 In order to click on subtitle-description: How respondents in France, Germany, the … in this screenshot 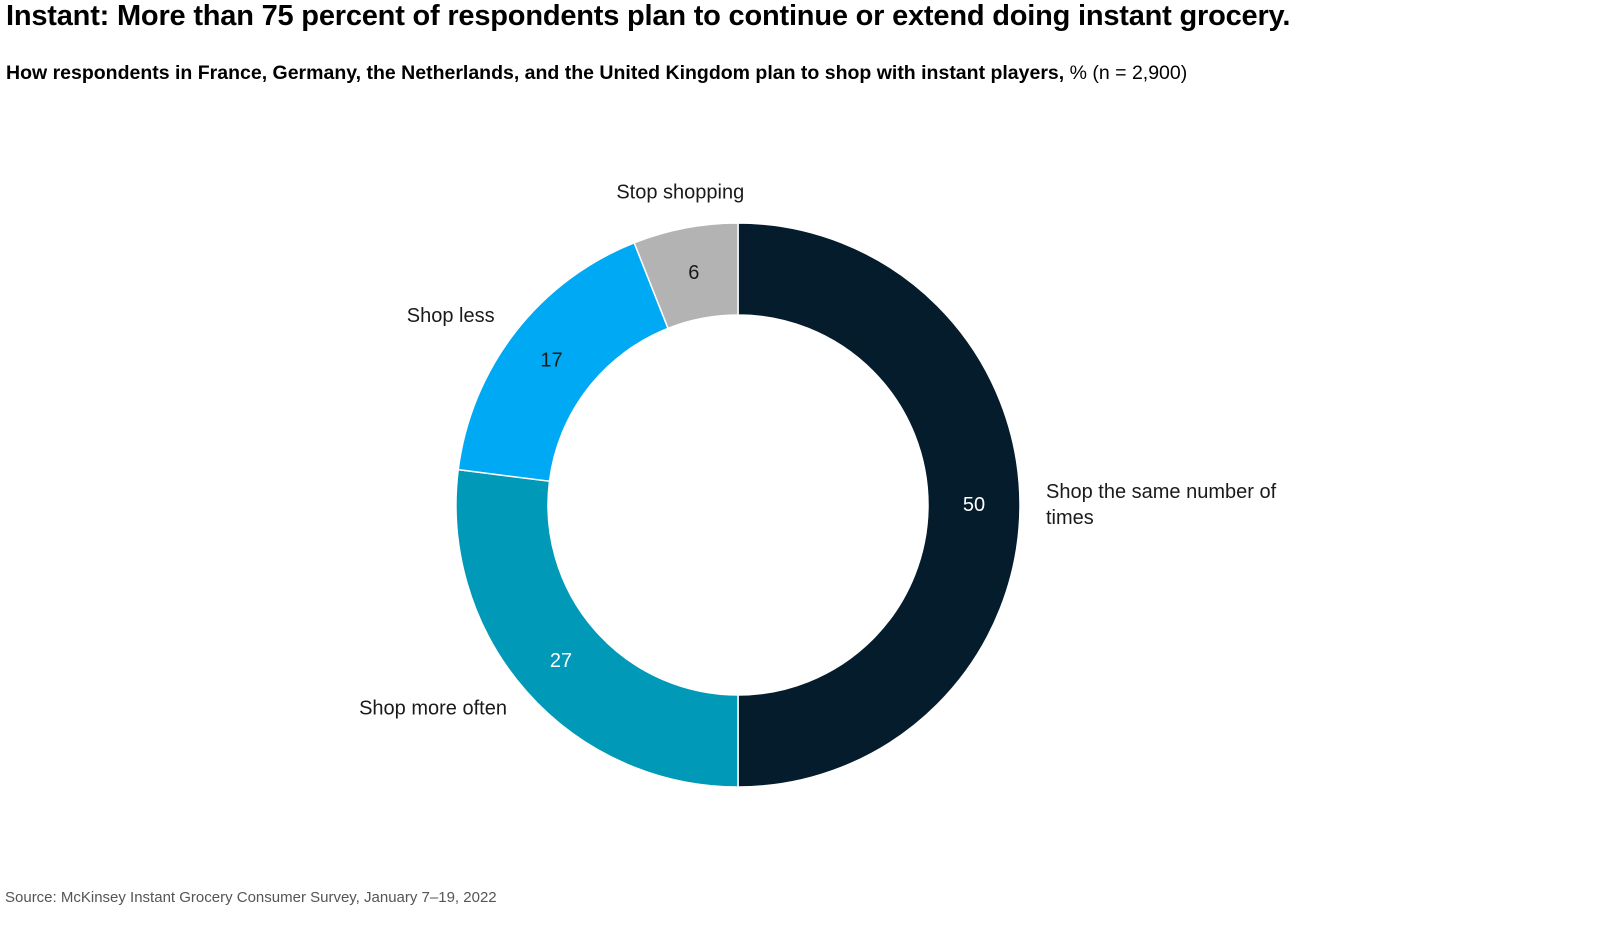, I will do `click(535, 73)`.